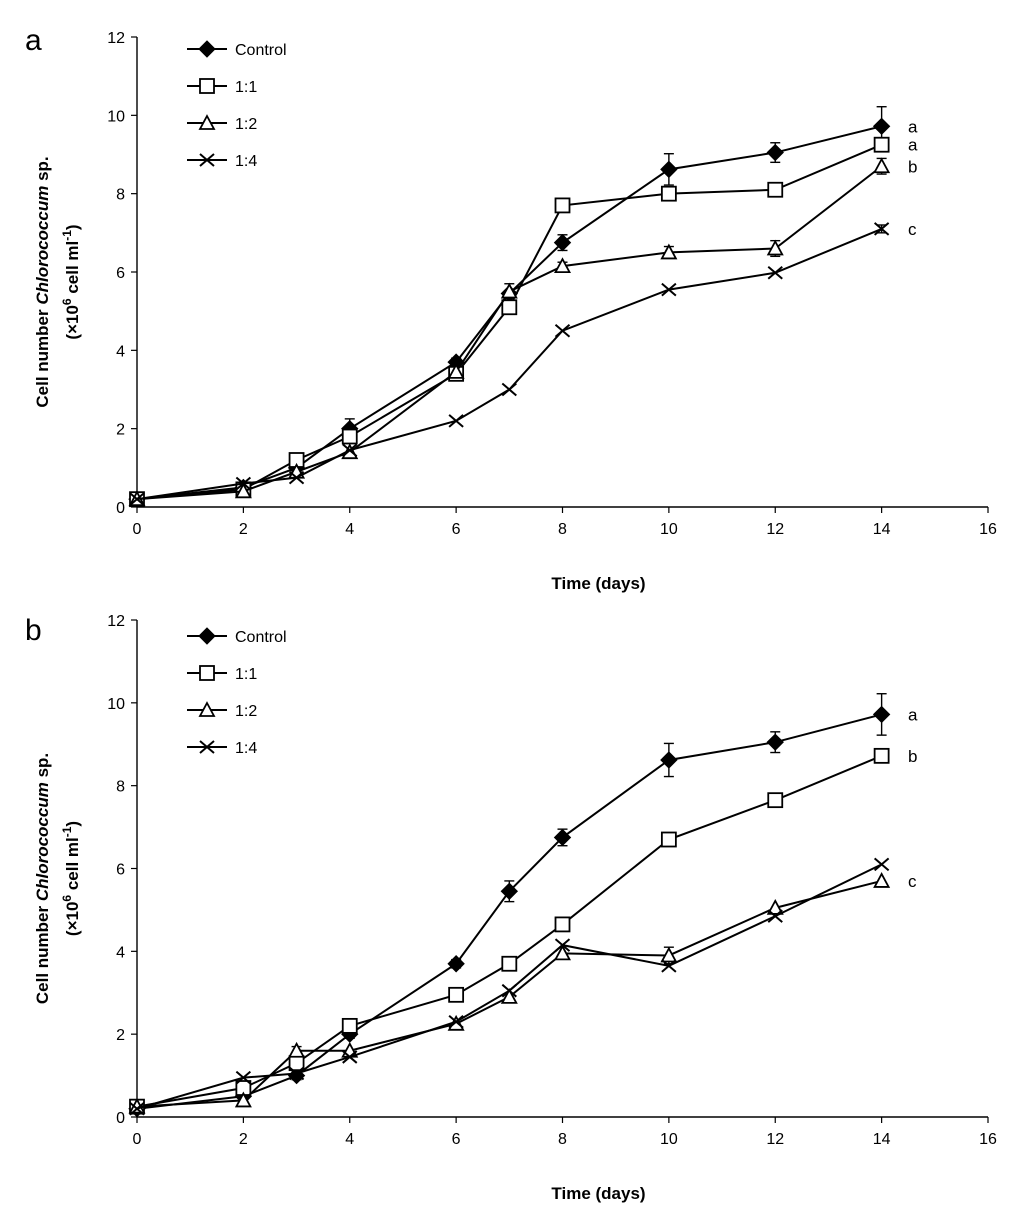 The width and height of the screenshot is (1024, 1226). What do you see at coordinates (988, 1139) in the screenshot?
I see `x-tick-label: 16` at bounding box center [988, 1139].